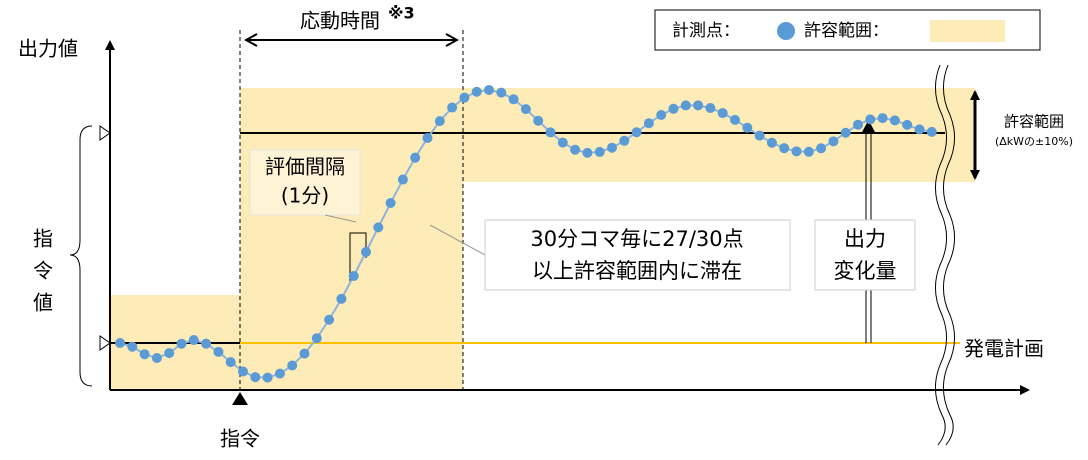 The height and width of the screenshot is (460, 1088). Describe the element at coordinates (240, 439) in the screenshot. I see `command-label: 指令` at that location.